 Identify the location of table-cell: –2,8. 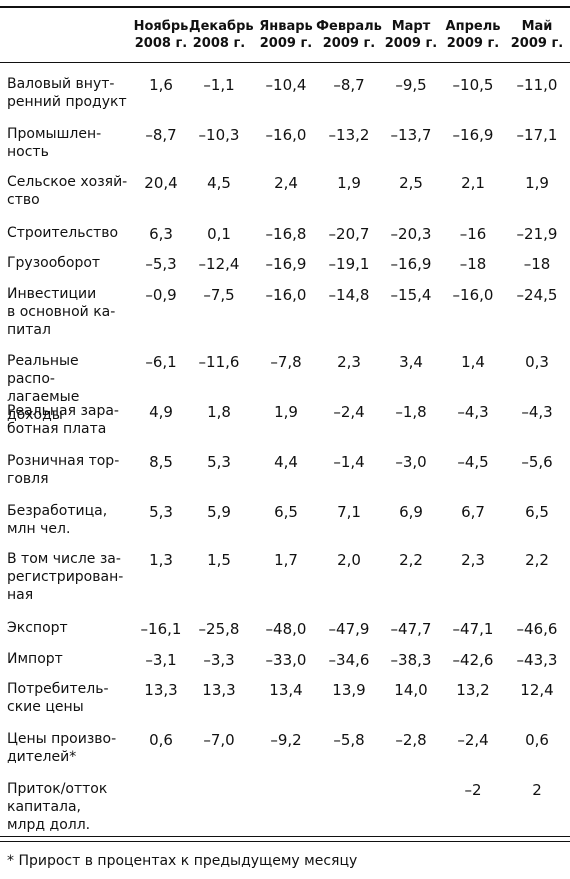
(411, 740).